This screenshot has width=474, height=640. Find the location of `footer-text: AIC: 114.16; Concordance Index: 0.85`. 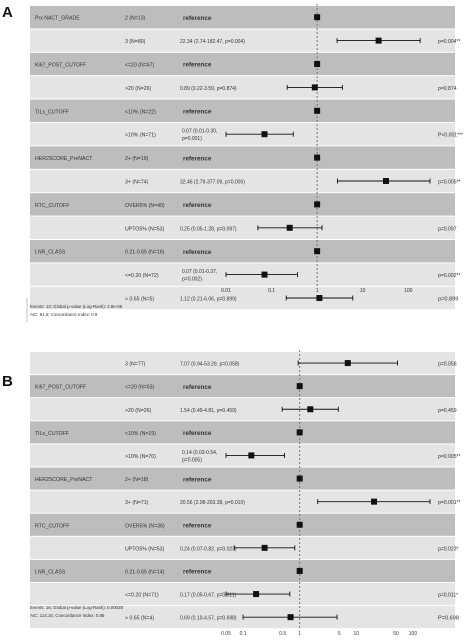

footer-text: AIC: 114.16; Concordance Index: 0.85 is located at coordinates (67, 615).